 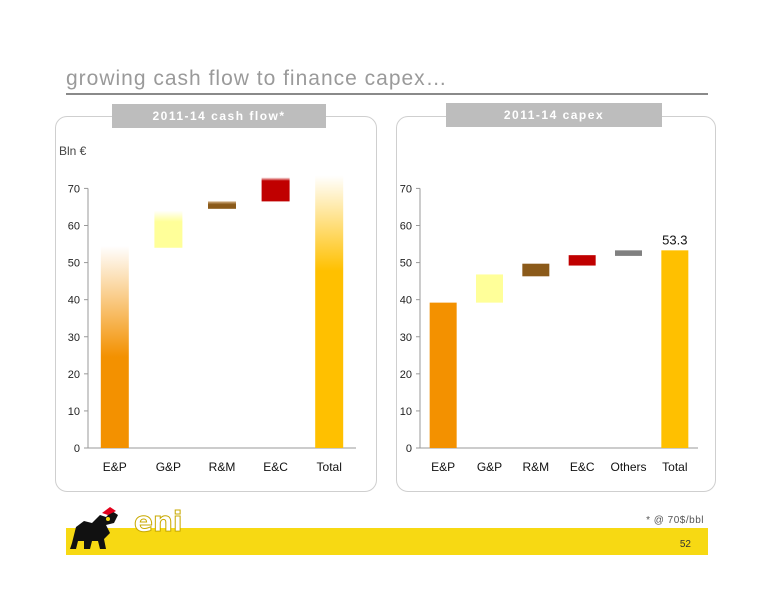 What do you see at coordinates (674, 239) in the screenshot?
I see `data-label: 53.3` at bounding box center [674, 239].